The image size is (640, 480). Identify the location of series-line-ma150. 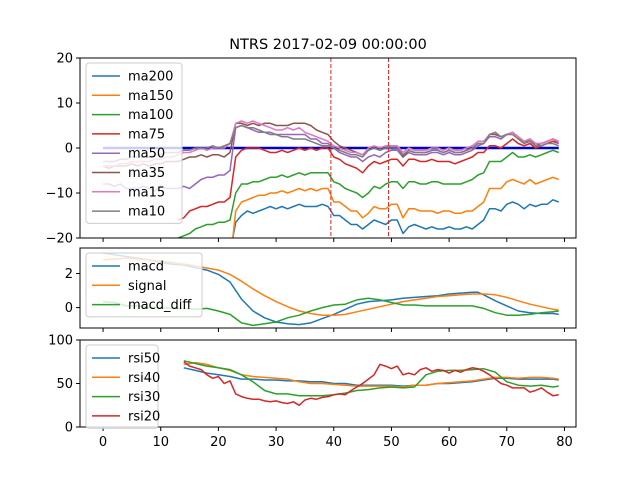
(395, 207).